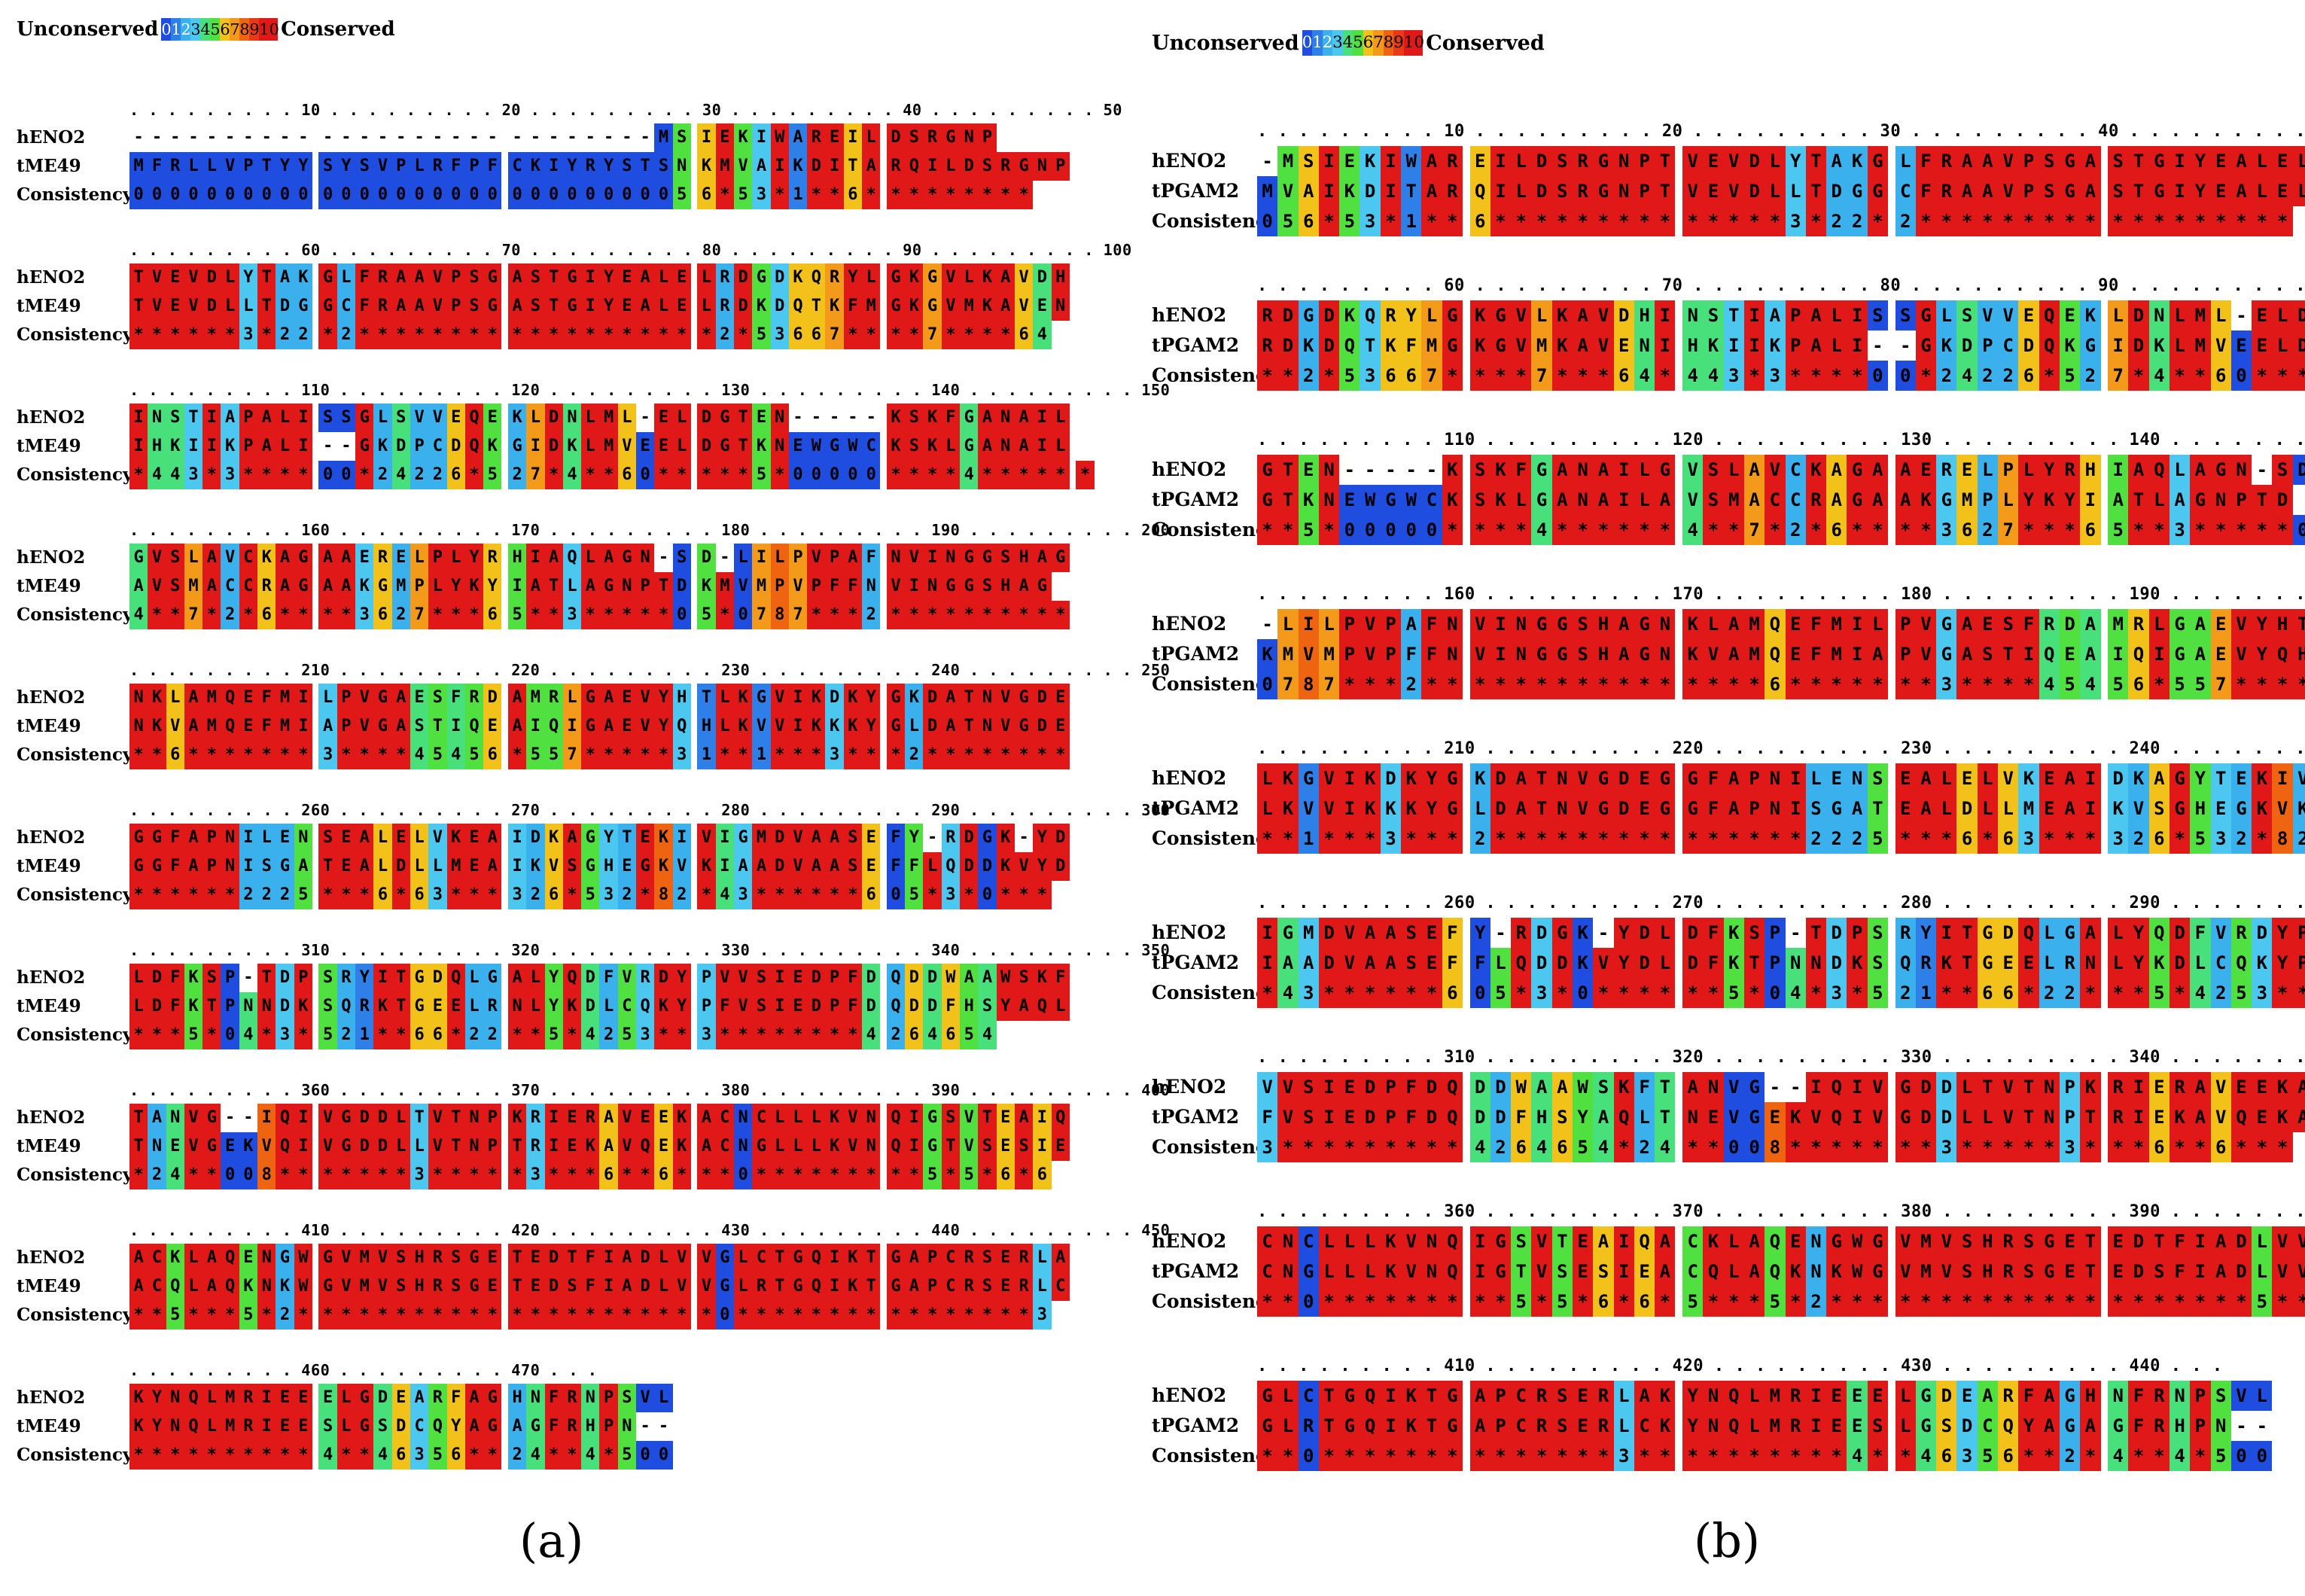  Describe the element at coordinates (1988, 1426) in the screenshot. I see `residue: C` at that location.